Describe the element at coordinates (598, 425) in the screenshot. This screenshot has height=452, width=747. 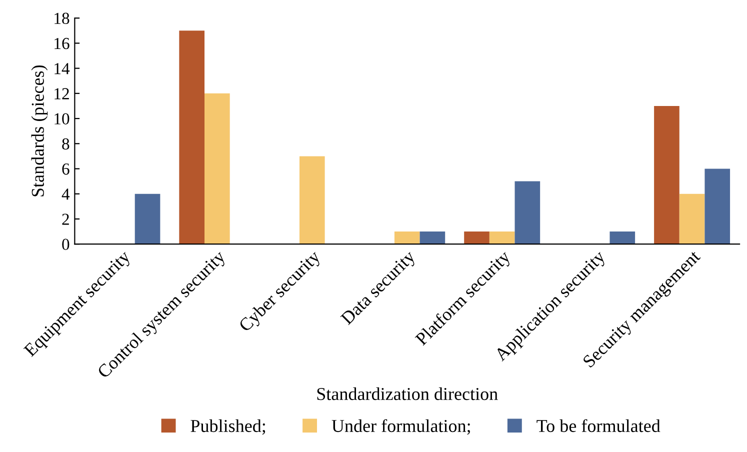
I see `legend-label: To be formulated` at that location.